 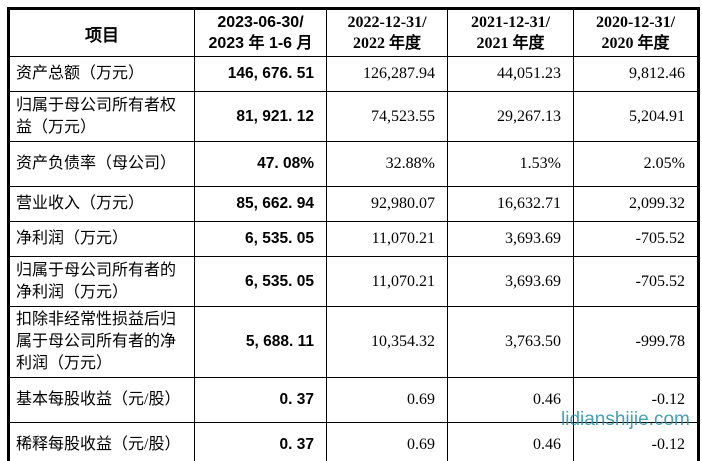 I want to click on value-cell: 10,354.32, so click(x=387, y=342).